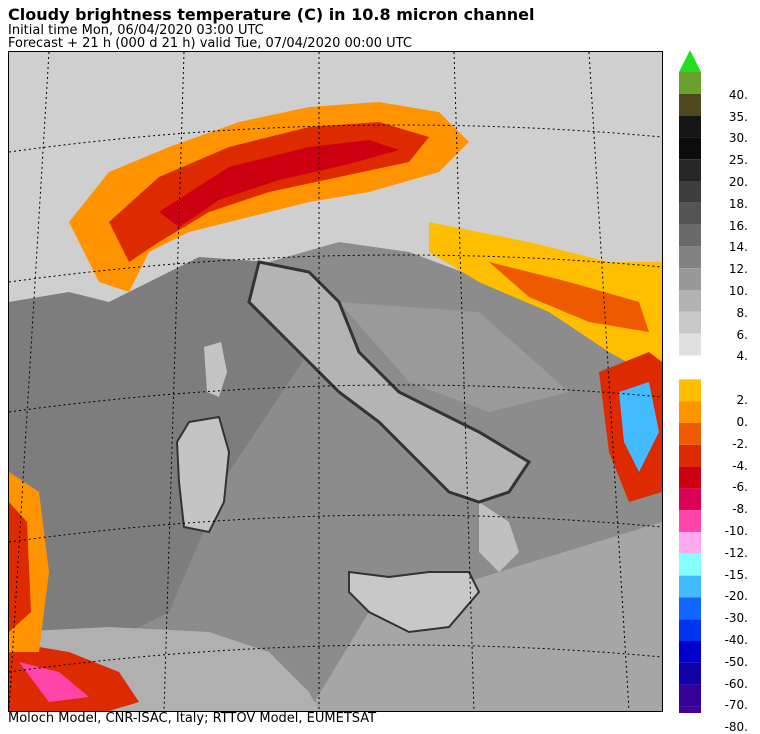 This screenshot has height=734, width=760. I want to click on colorbar-swatches, so click(690, 381).